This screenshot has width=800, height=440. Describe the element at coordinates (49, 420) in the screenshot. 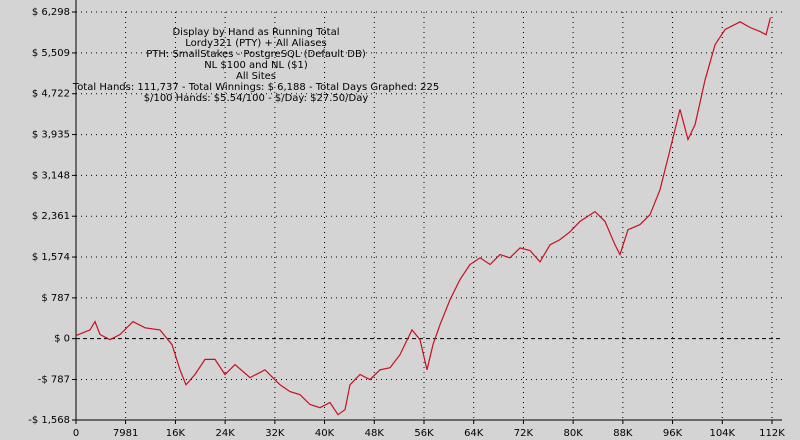

I see `y-tick-label: -$ 1,568` at that location.